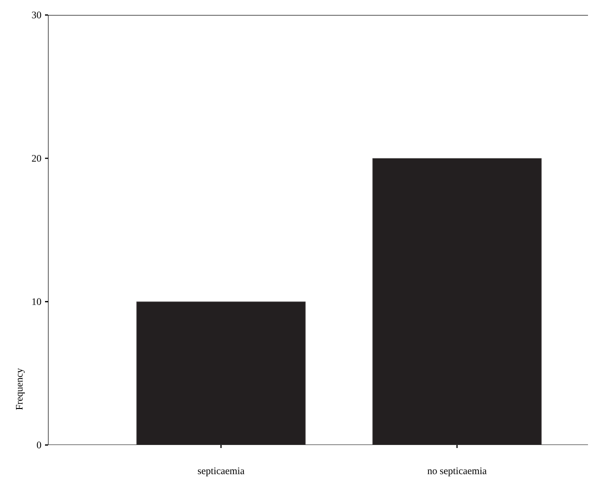 This screenshot has height=491, width=616. I want to click on y-axis-title: Frequency, so click(20, 389).